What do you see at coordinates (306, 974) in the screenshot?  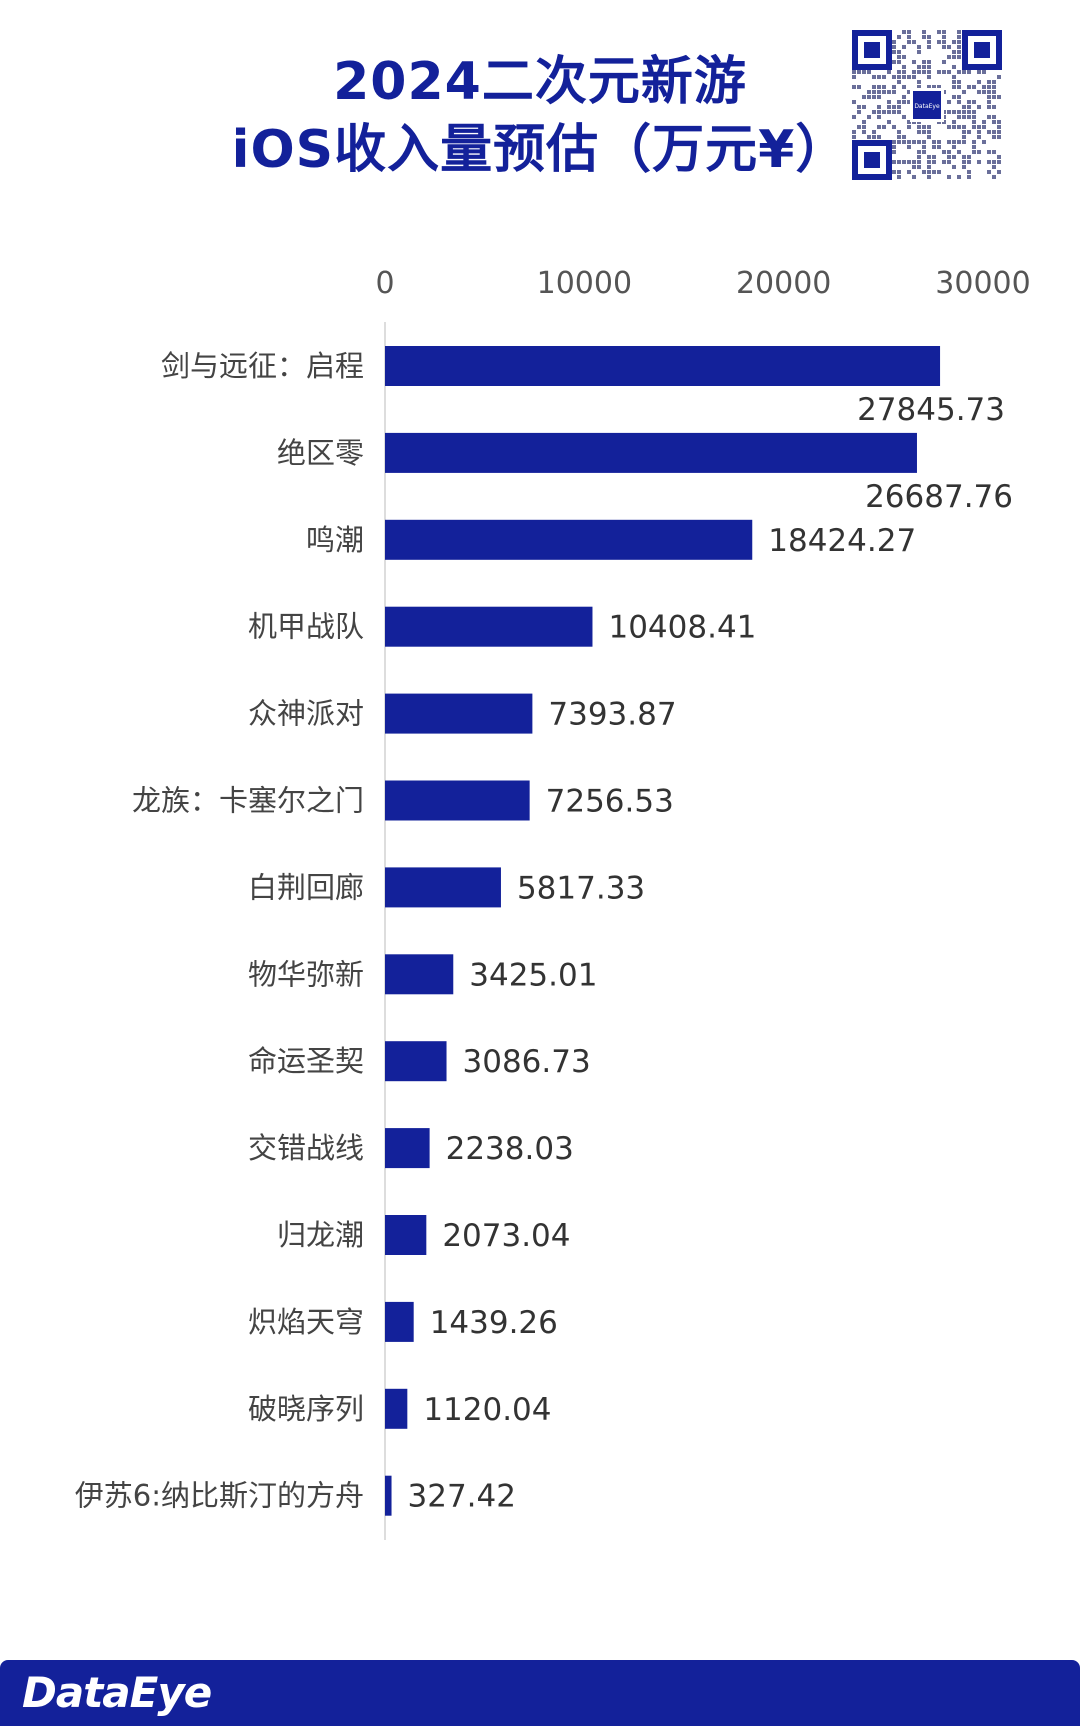 I see `category-label: 物华弥新` at bounding box center [306, 974].